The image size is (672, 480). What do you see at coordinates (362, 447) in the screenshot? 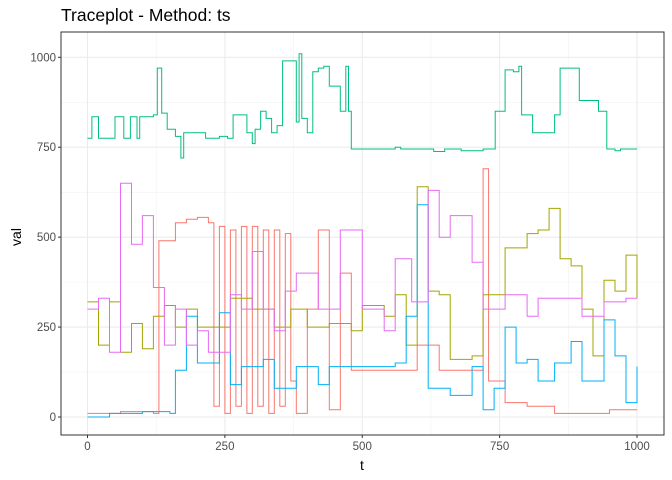
I see `x-tick-label: 500` at bounding box center [362, 447].